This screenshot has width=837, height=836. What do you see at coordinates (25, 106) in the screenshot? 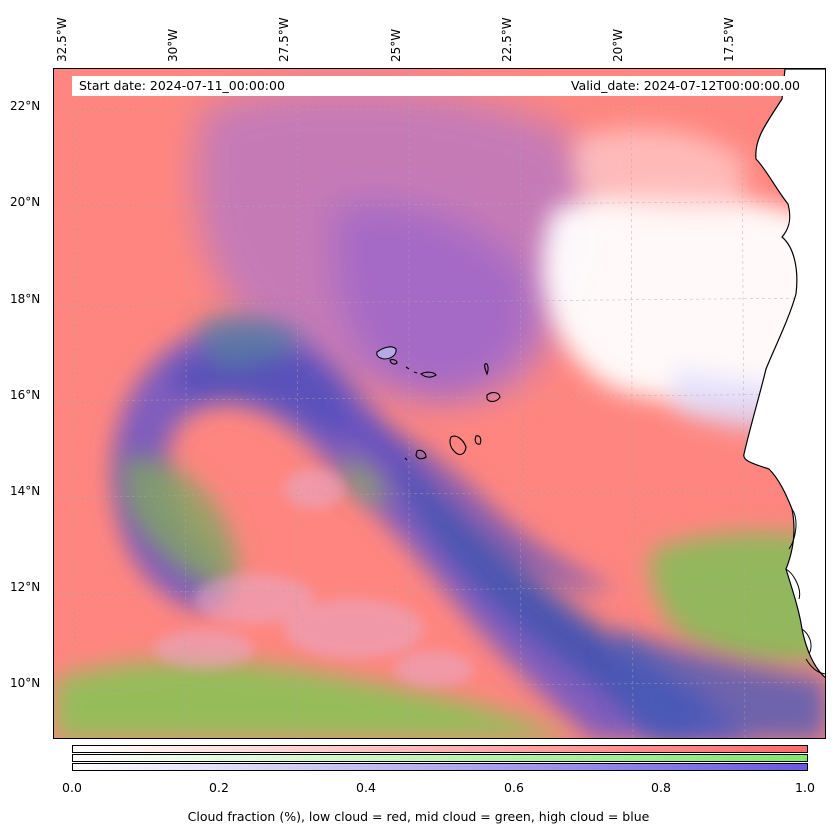
I see `lat-label-22n: 22°N` at bounding box center [25, 106].